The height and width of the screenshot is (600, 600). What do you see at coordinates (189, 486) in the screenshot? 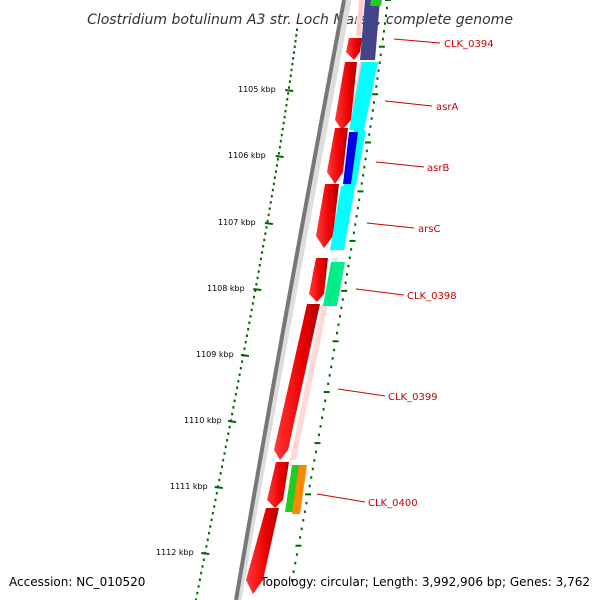
I see `scale-label: 1111 kbp` at bounding box center [189, 486].